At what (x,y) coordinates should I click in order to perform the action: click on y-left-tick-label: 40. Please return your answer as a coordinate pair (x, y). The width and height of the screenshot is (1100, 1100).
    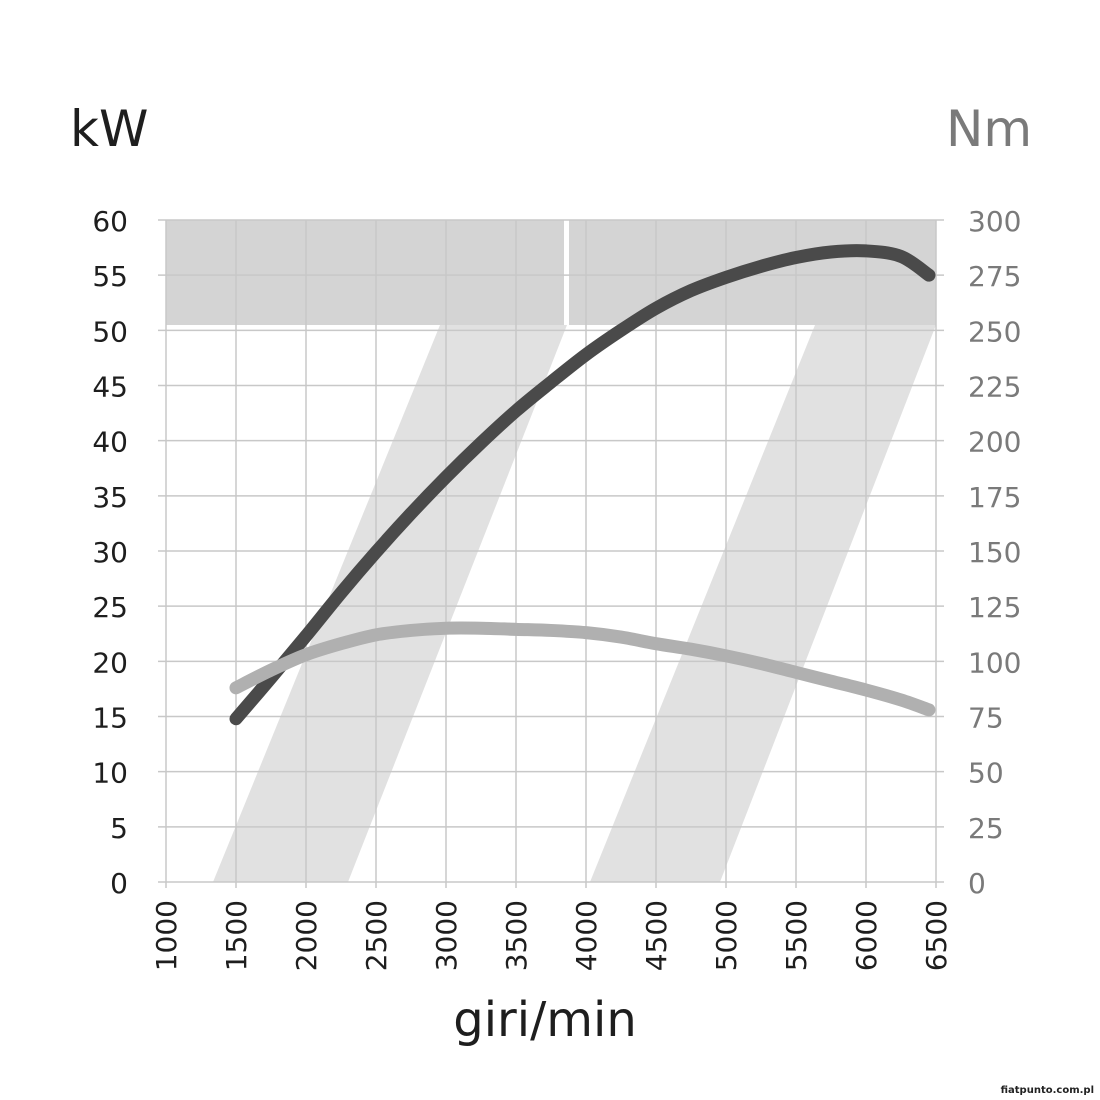
    Looking at the image, I should click on (110, 442).